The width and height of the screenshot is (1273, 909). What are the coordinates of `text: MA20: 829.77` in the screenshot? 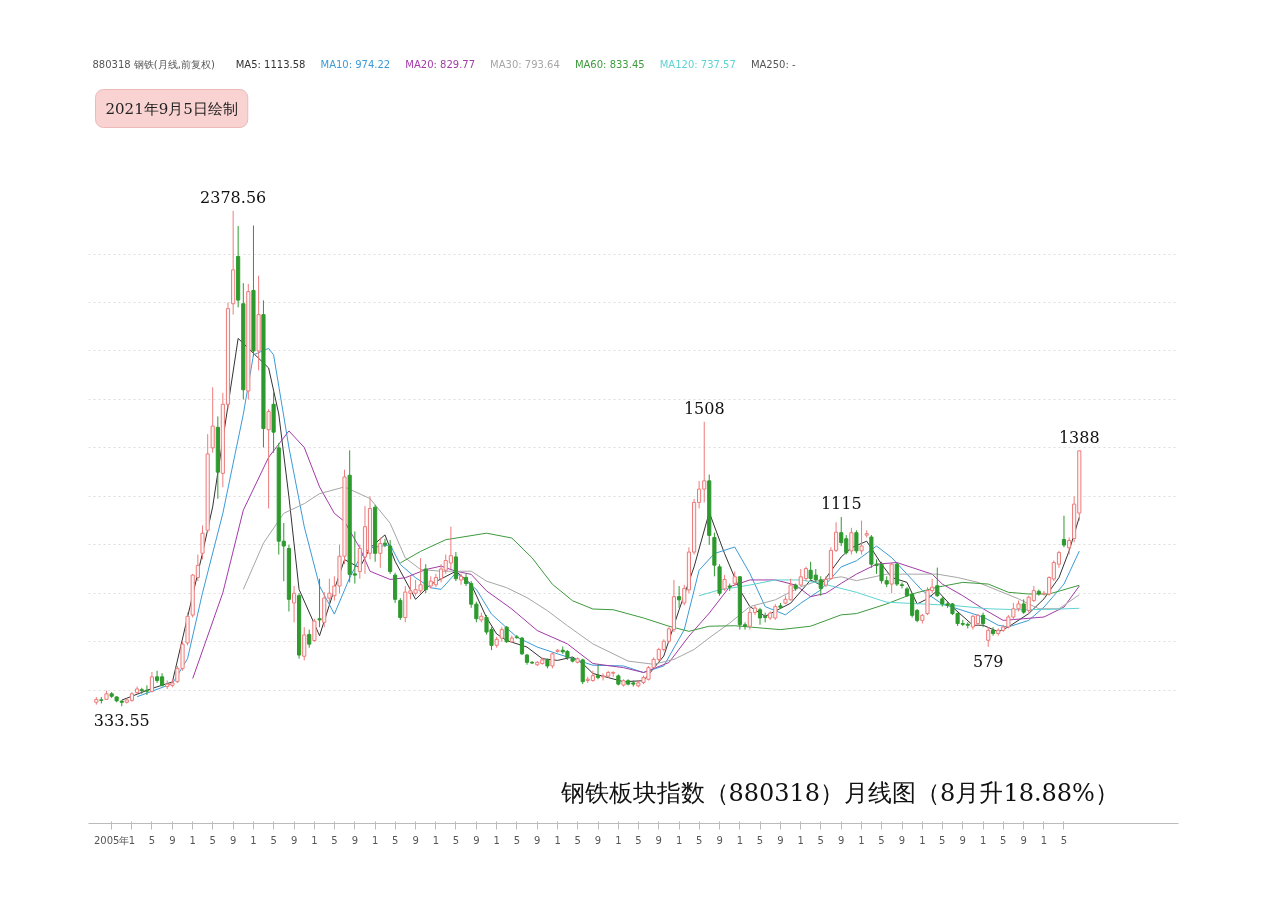 It's located at (440, 64).